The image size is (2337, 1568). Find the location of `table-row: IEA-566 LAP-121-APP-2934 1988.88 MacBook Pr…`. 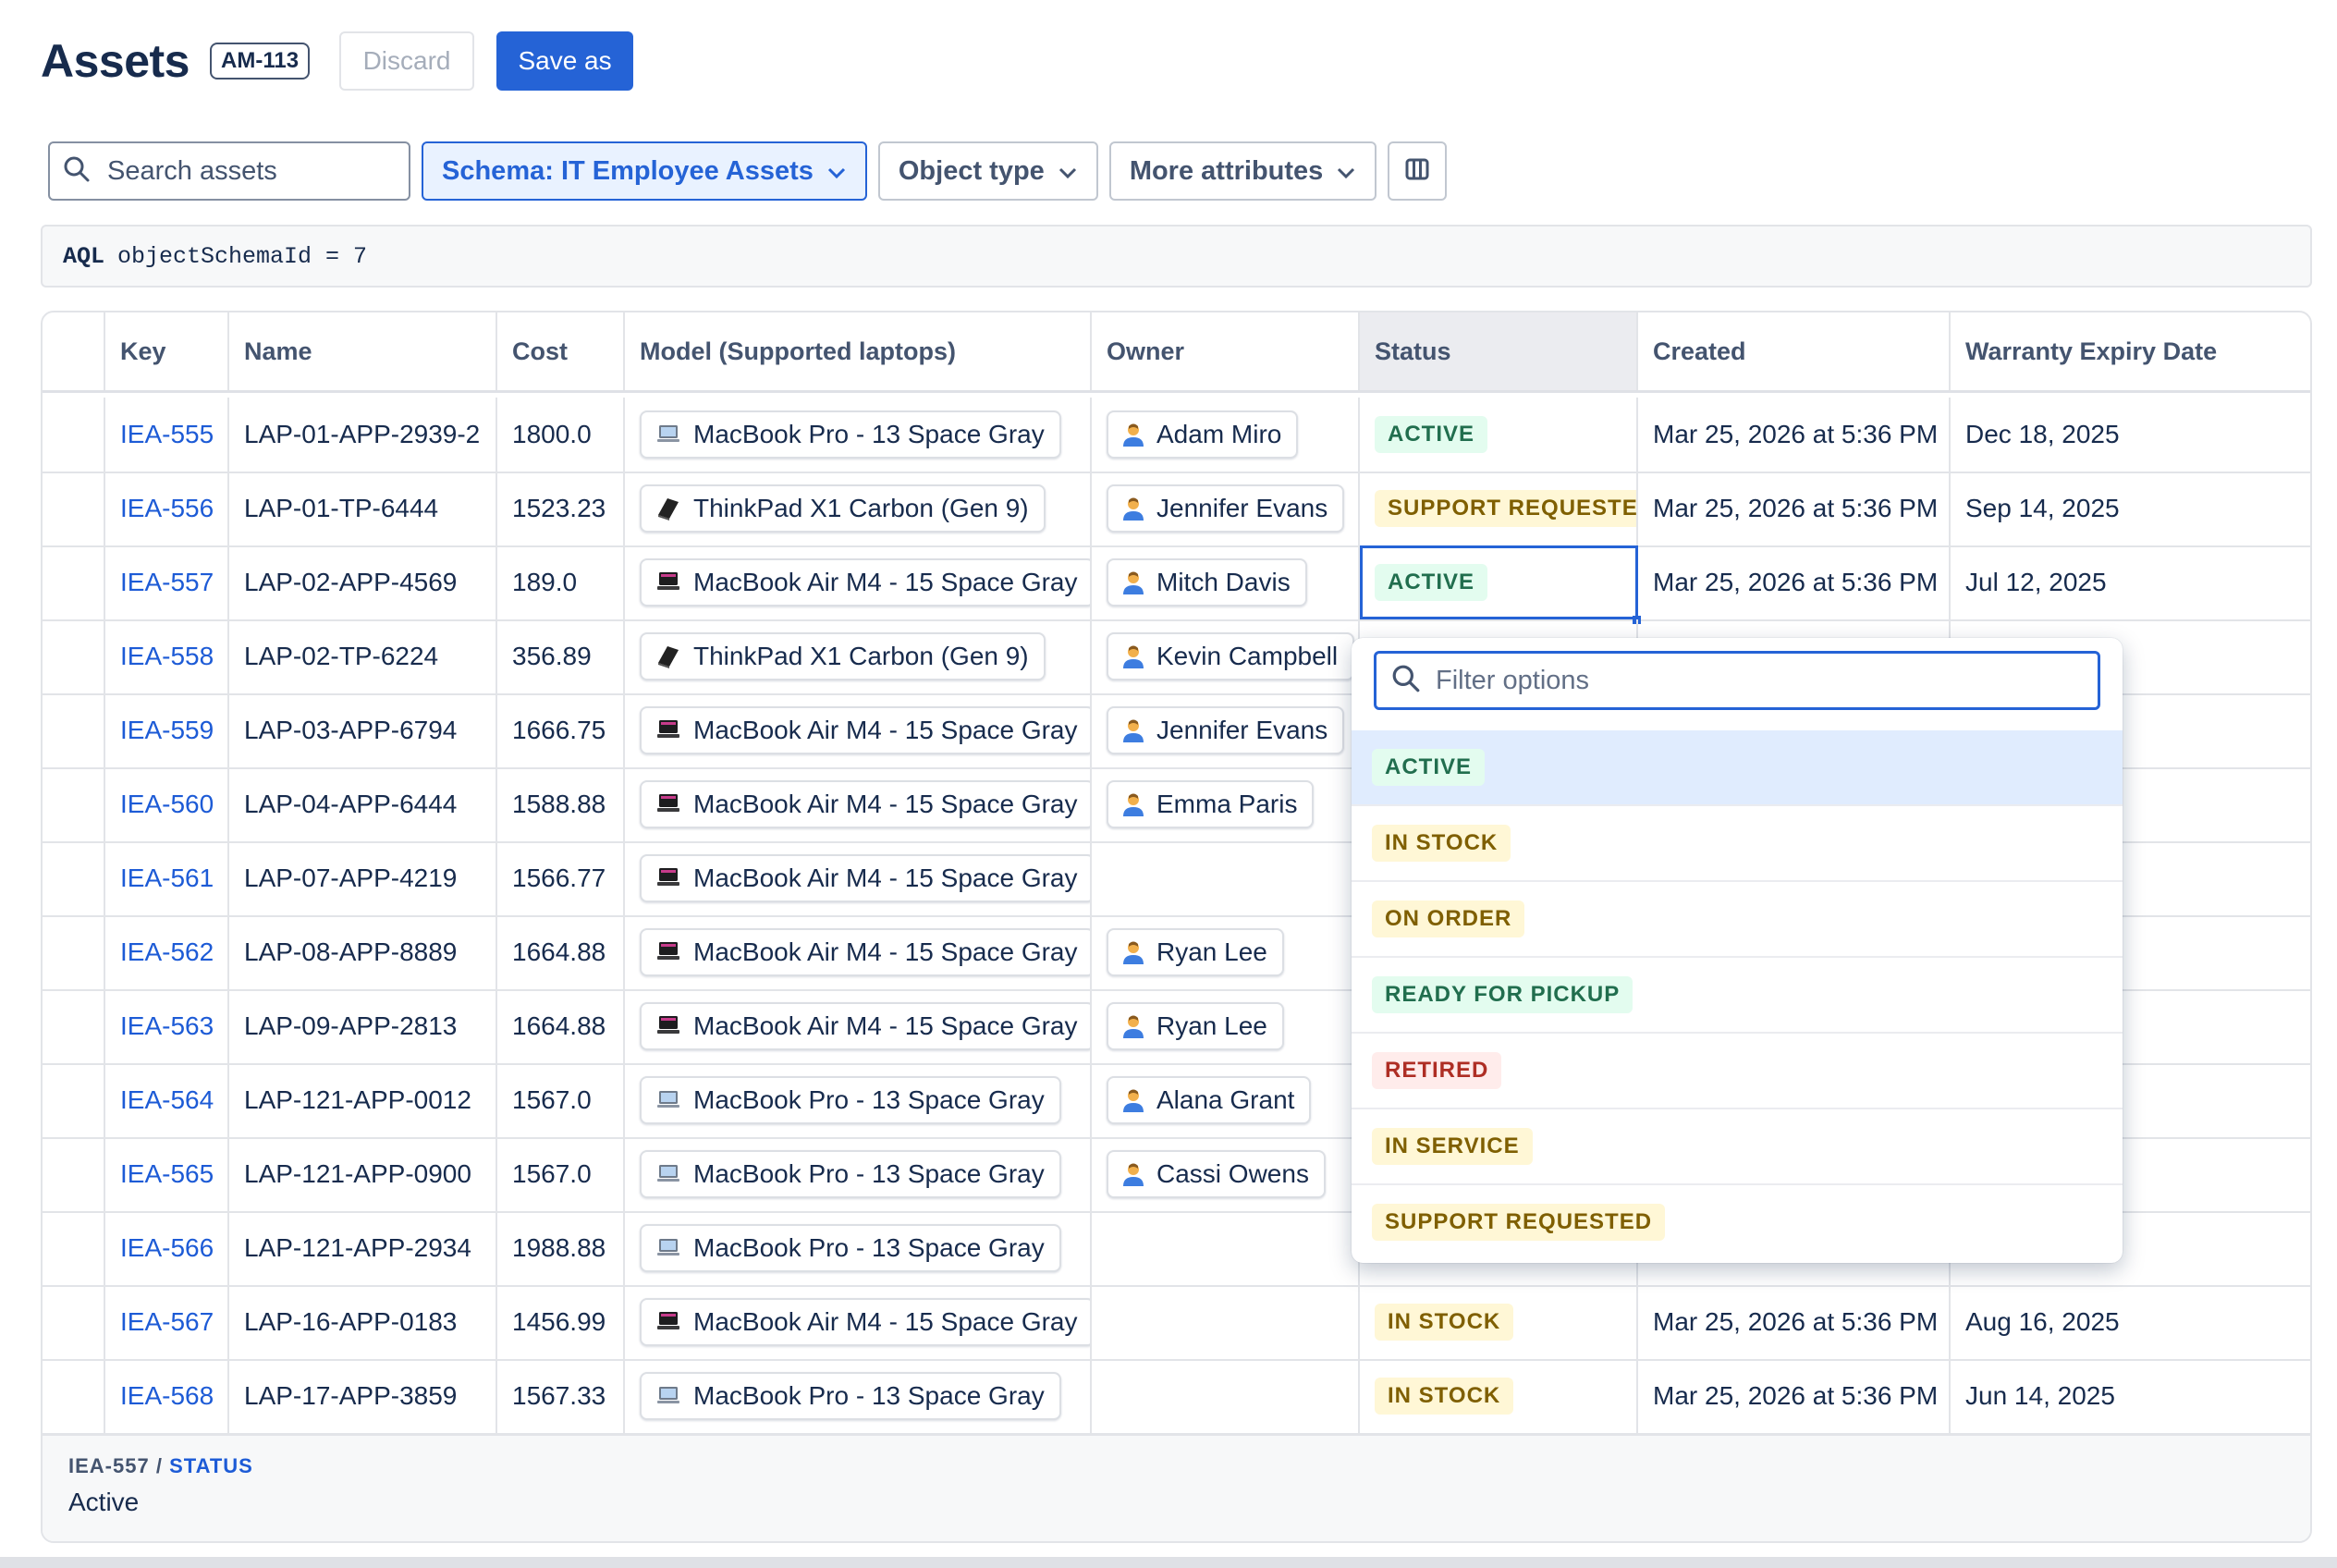

table-row: IEA-566 LAP-121-APP-2934 1988.88 MacBook Pr… is located at coordinates (1176, 1249).